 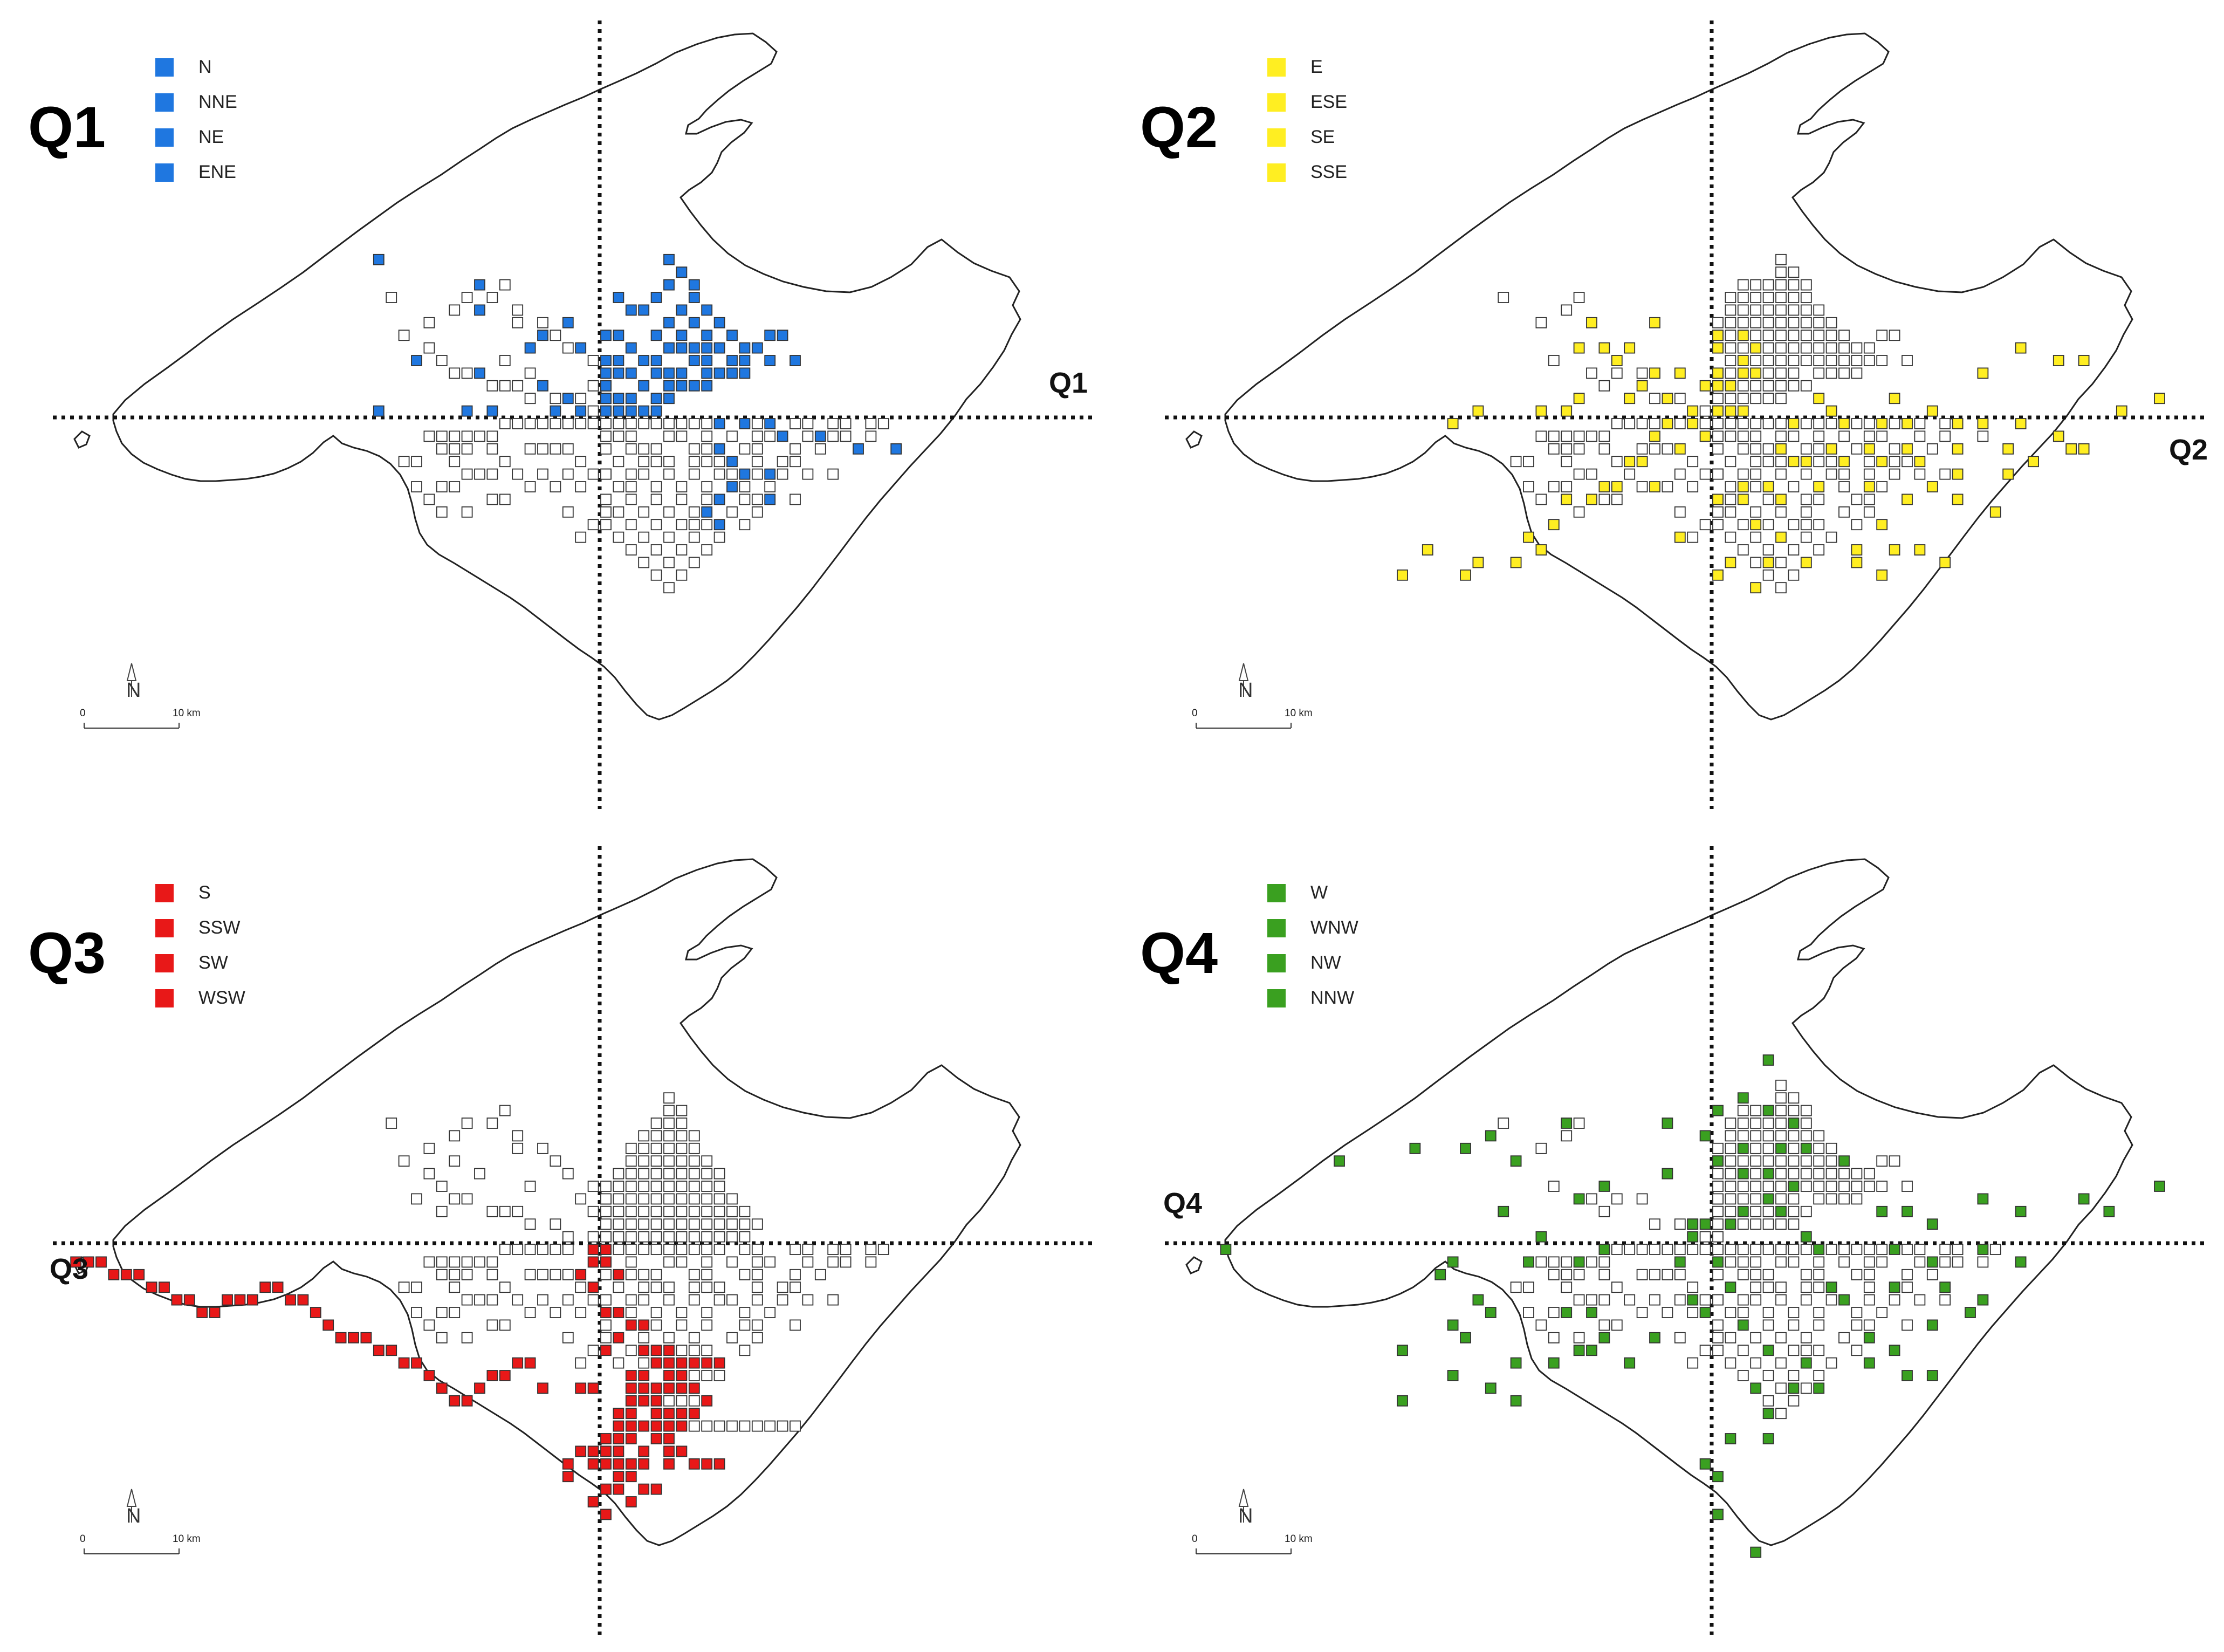 What do you see at coordinates (1307, 120) in the screenshot?
I see `legend-q2: E ESE SE SSE` at bounding box center [1307, 120].